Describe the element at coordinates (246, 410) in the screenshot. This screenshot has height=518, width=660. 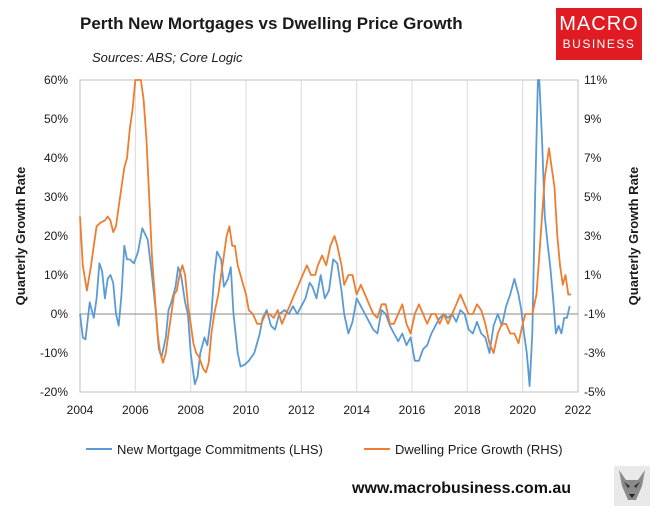
I see `x-tick-label: 2010` at that location.